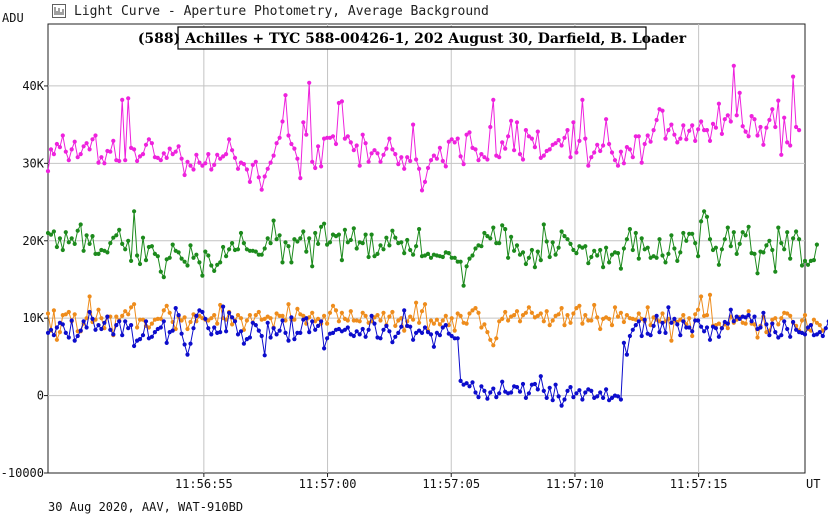  What do you see at coordinates (575, 484) in the screenshot?
I see `x-tick-label: 11:57:10` at bounding box center [575, 484].